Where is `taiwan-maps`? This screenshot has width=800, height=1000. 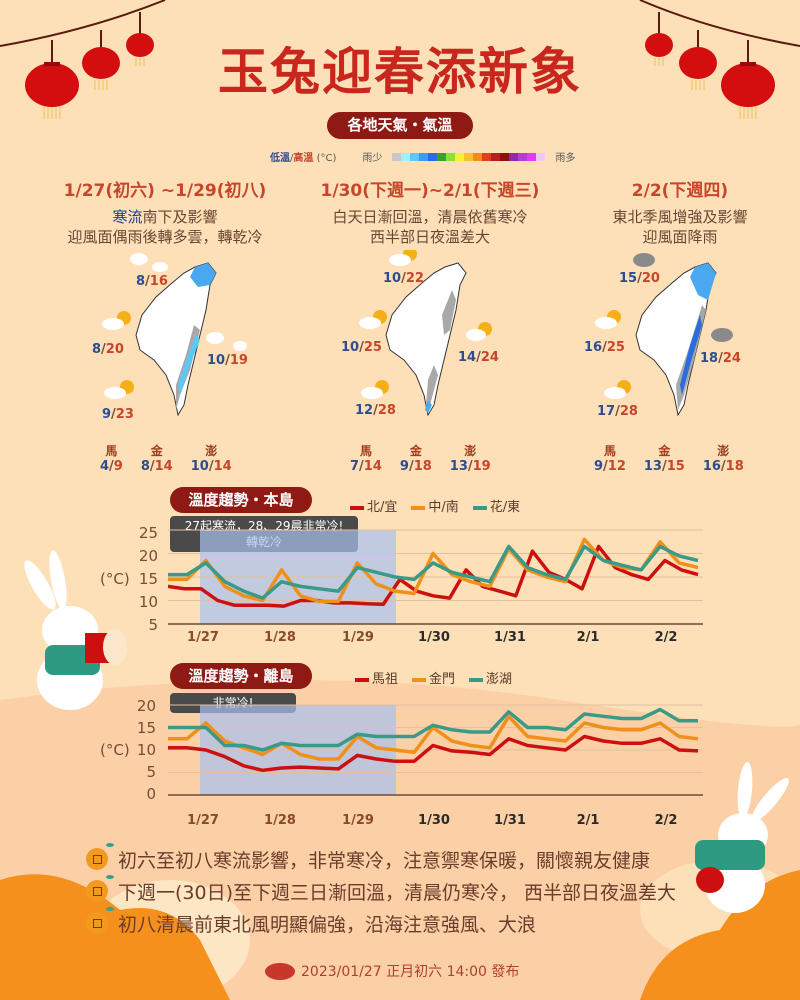
taiwan-maps is located at coordinates (426, 339).